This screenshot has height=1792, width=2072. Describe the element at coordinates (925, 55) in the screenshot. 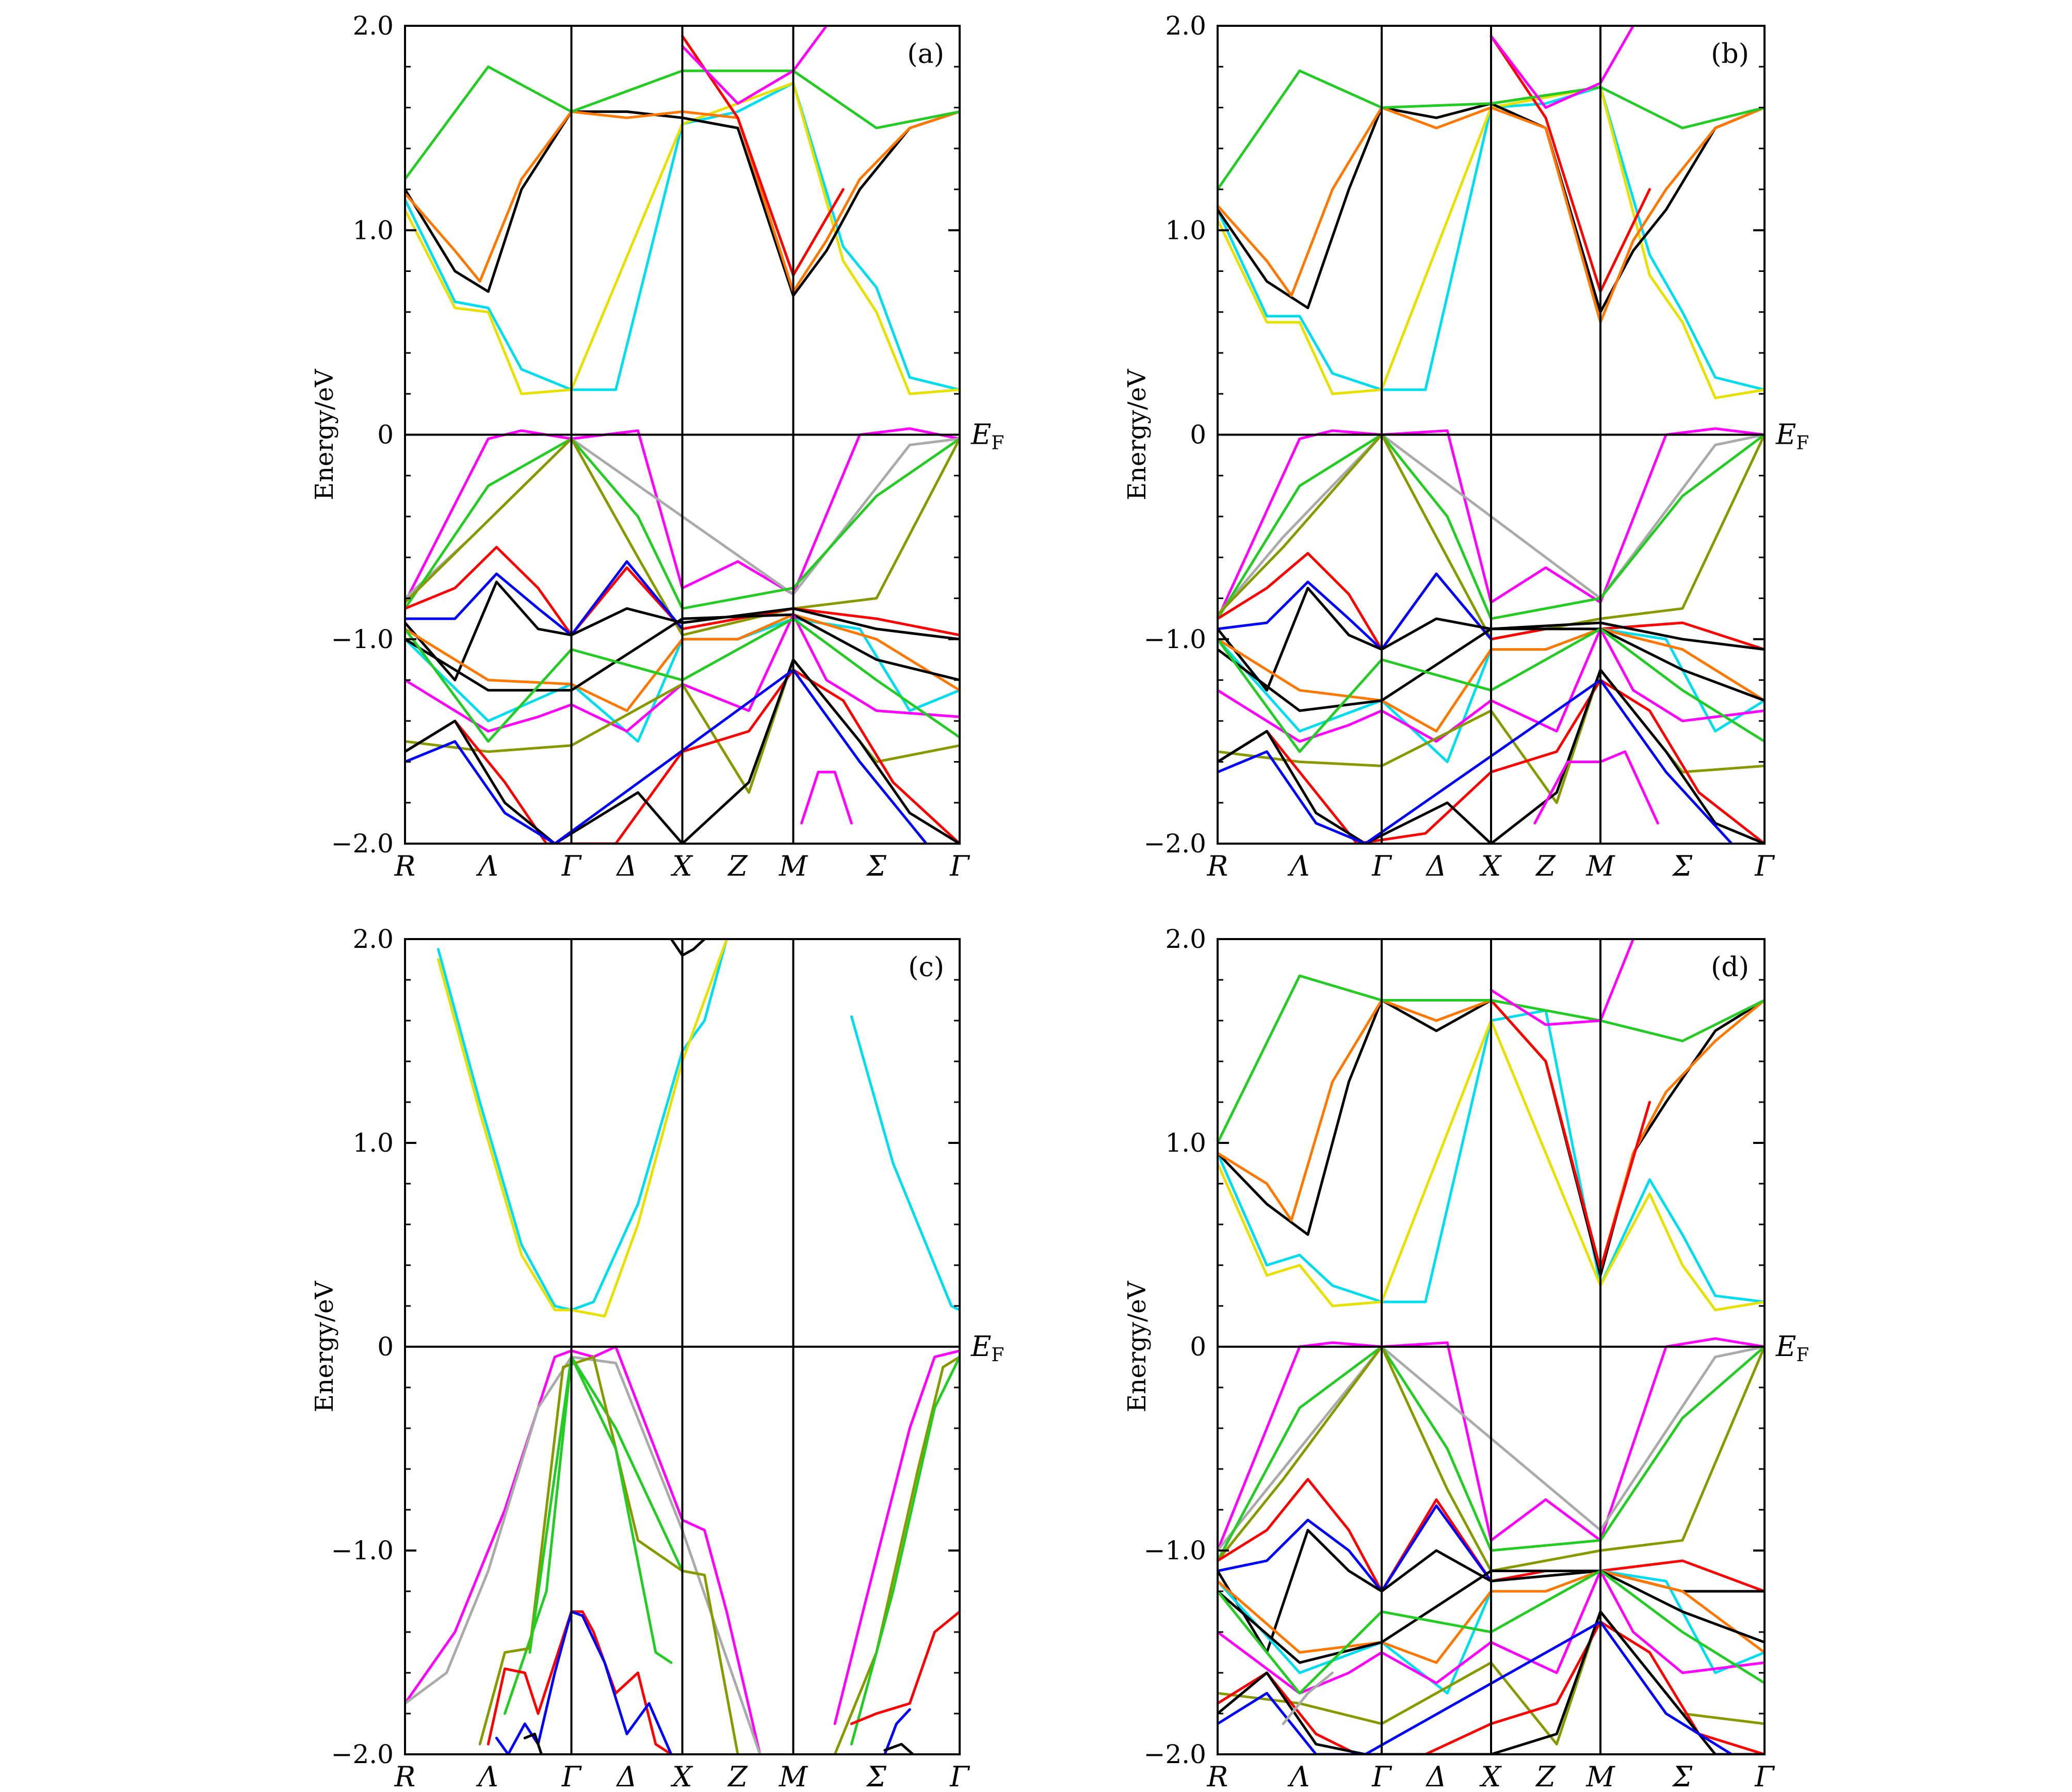

I see `panel-label: (a)` at that location.